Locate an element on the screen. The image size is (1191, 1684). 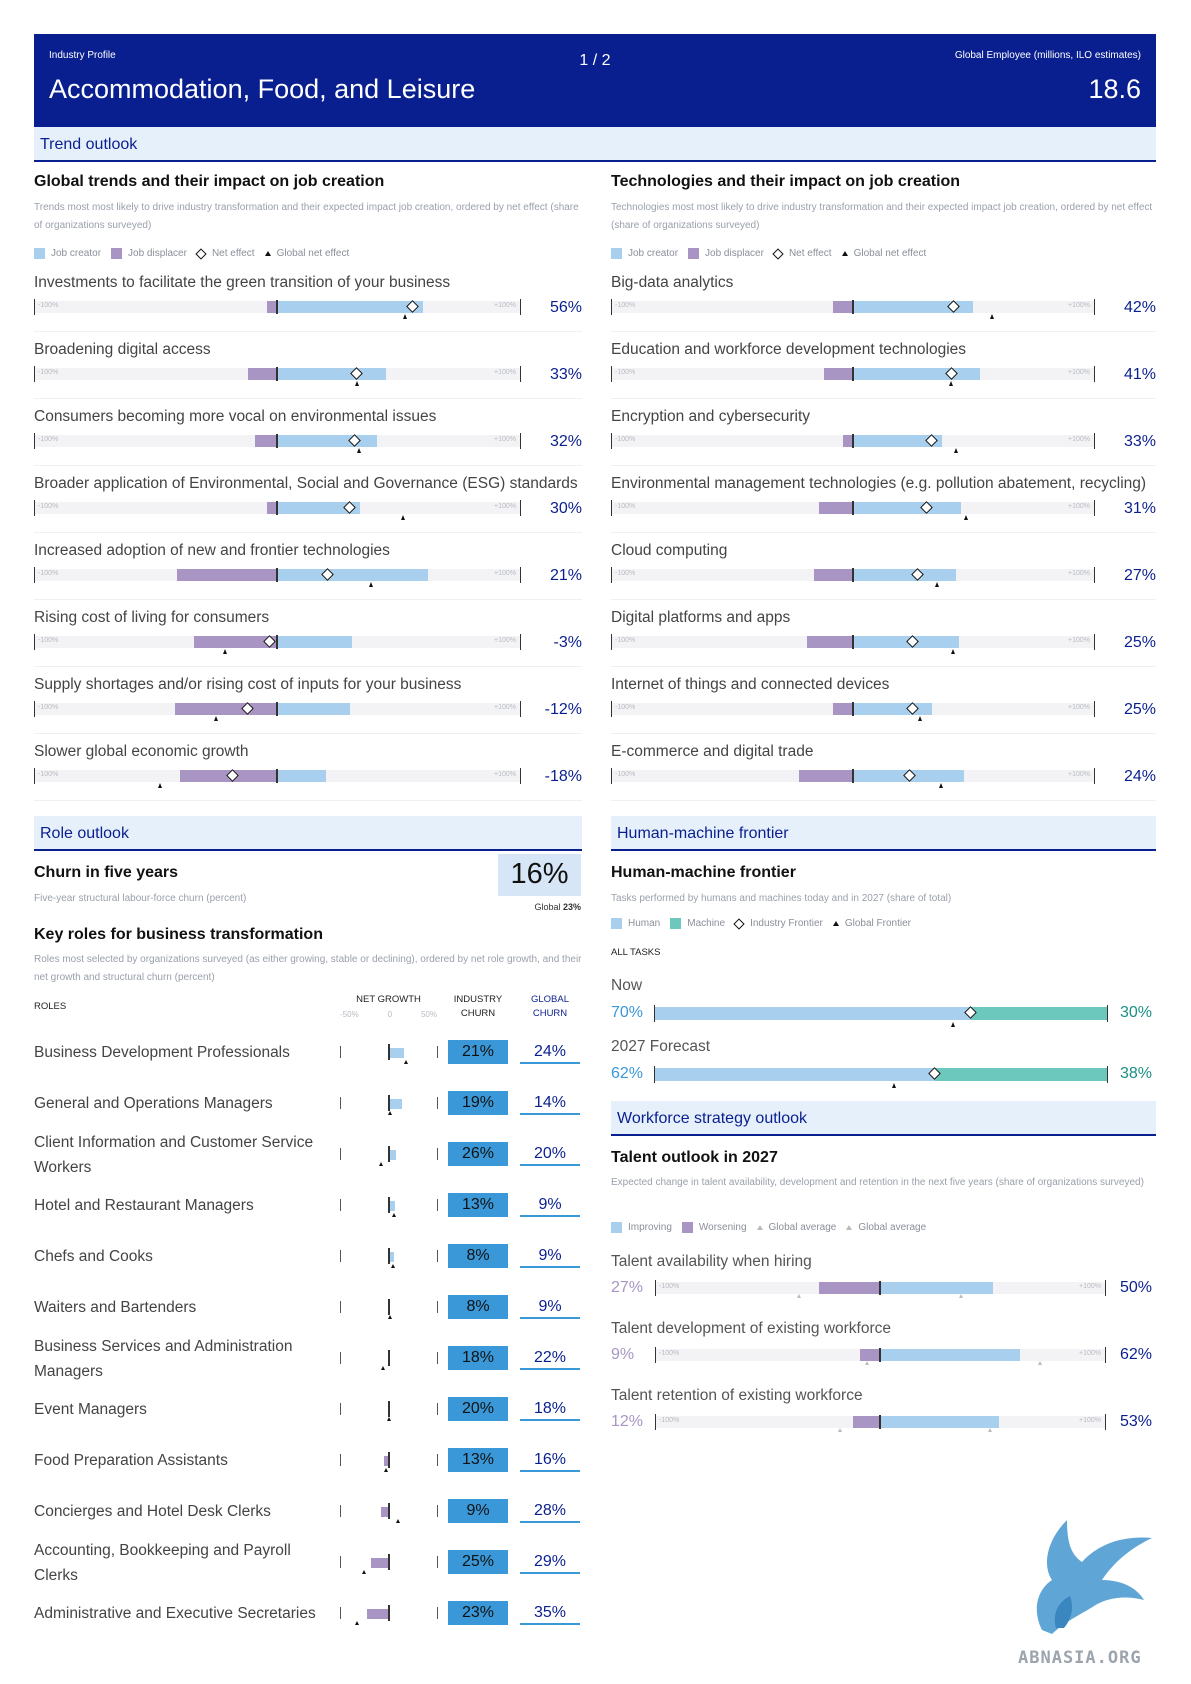
worsening-value: 9% is located at coordinates (623, 1354).